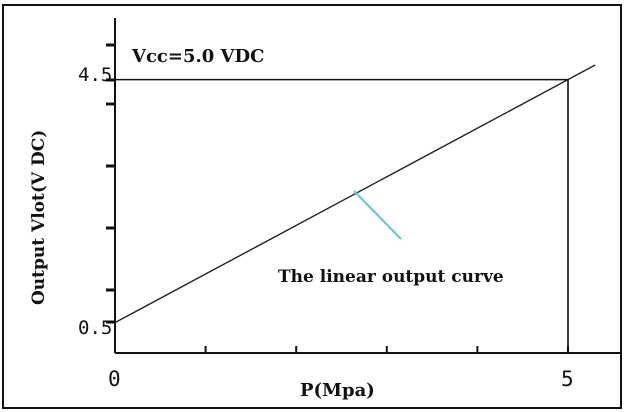 This screenshot has height=412, width=628. What do you see at coordinates (95, 75) in the screenshot?
I see `y-tick-label-4-5: 4.5` at bounding box center [95, 75].